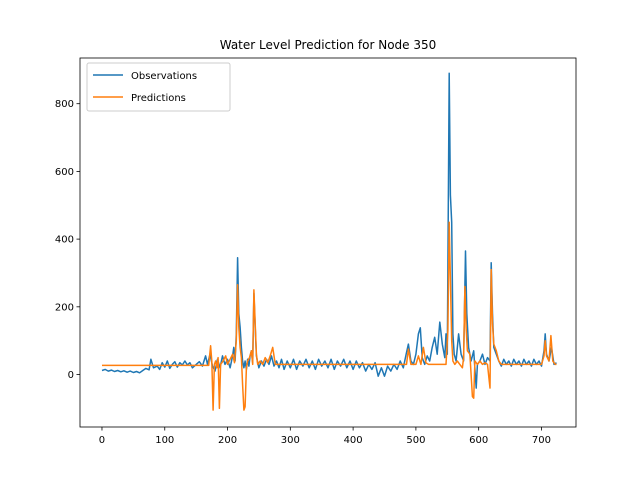  I want to click on x-tick-label: 500, so click(415, 440).